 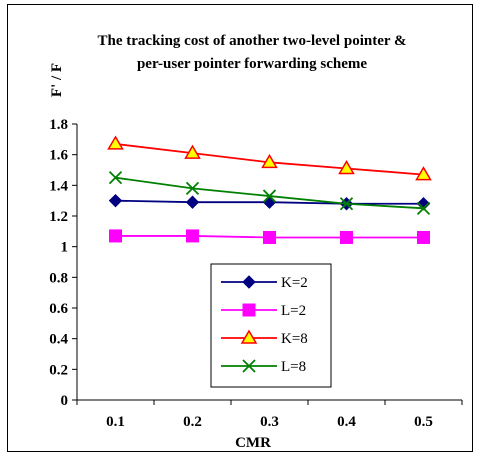 I want to click on y-tick-label: 0.8, so click(x=58, y=278).